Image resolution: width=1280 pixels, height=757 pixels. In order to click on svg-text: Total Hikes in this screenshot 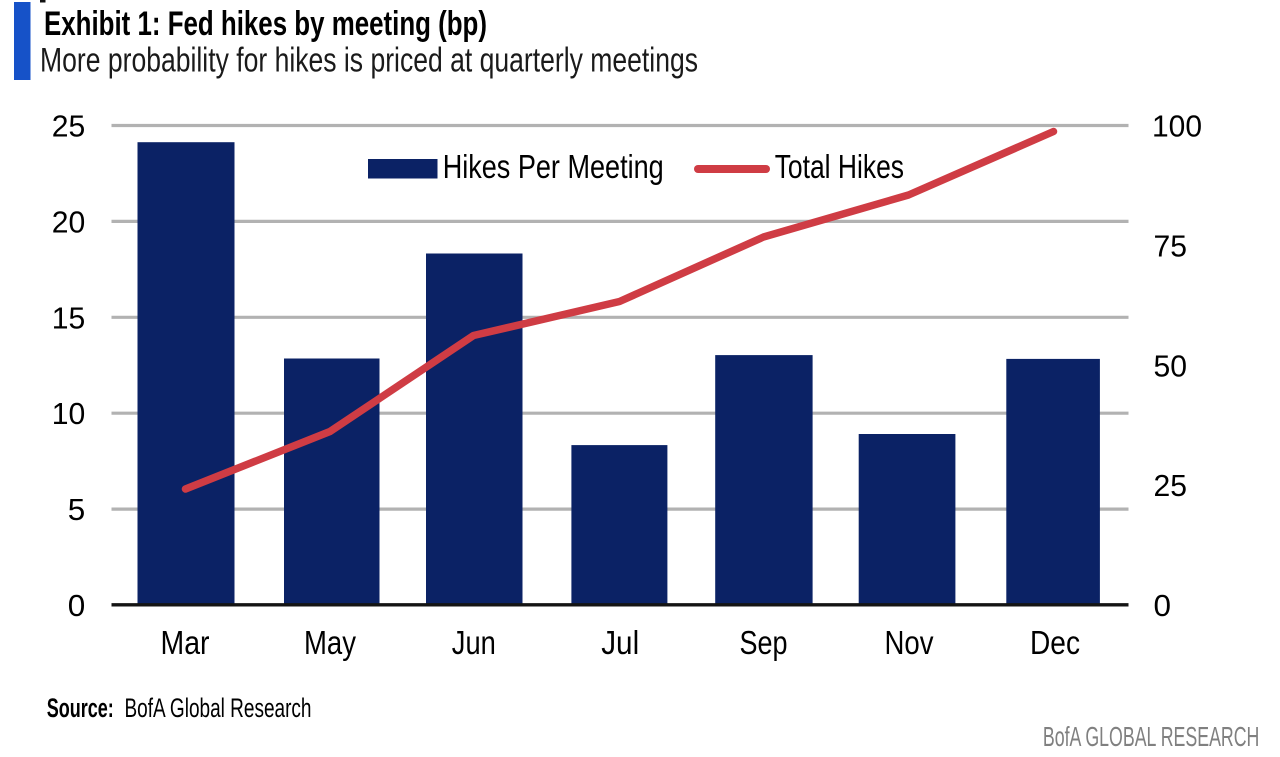, I will do `click(839, 166)`.